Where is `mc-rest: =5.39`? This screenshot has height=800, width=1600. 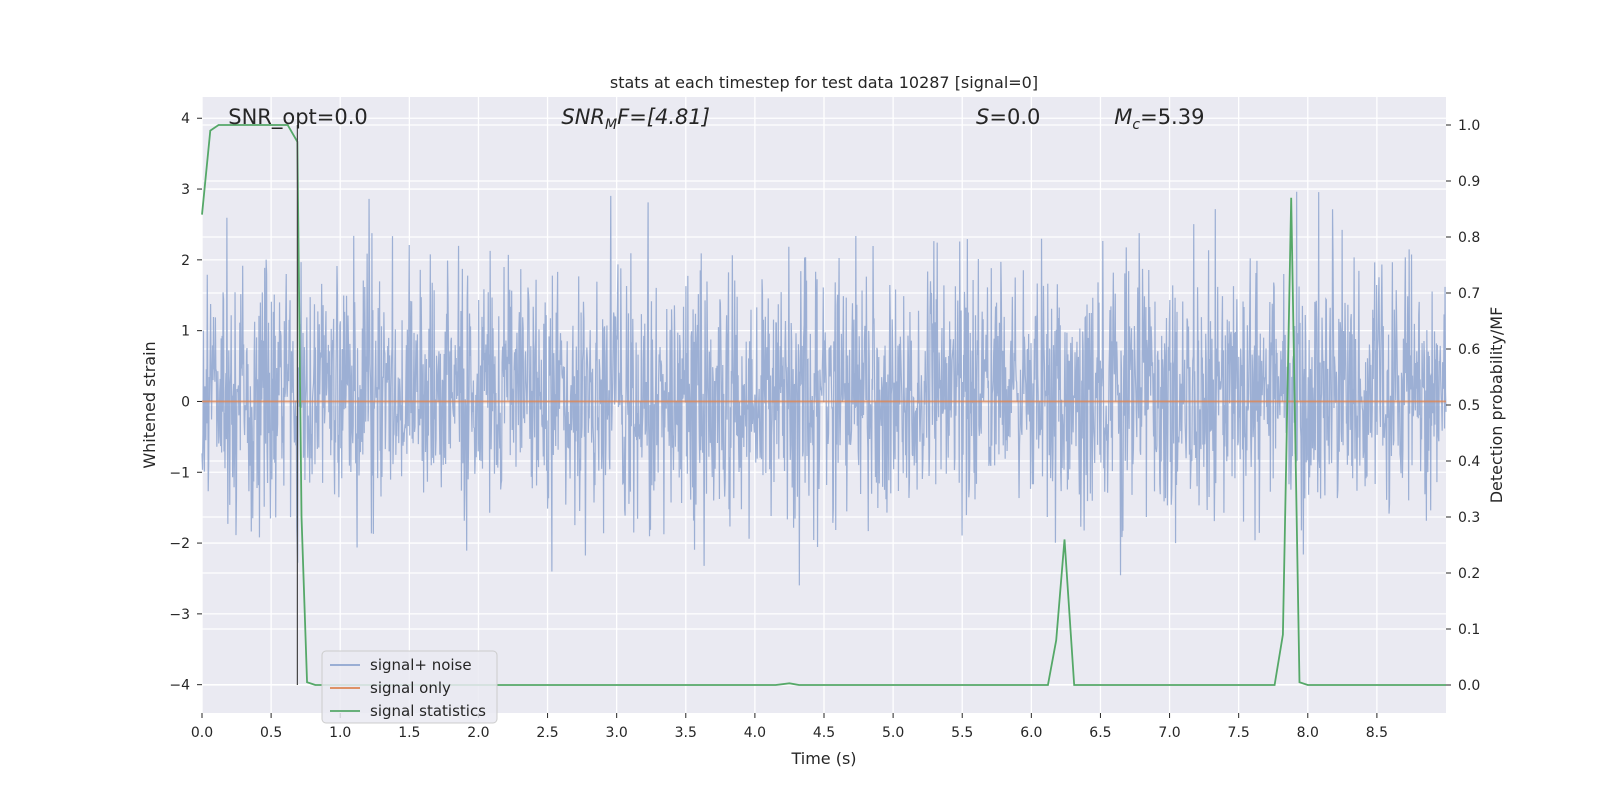
mc-rest: =5.39 is located at coordinates (1172, 117).